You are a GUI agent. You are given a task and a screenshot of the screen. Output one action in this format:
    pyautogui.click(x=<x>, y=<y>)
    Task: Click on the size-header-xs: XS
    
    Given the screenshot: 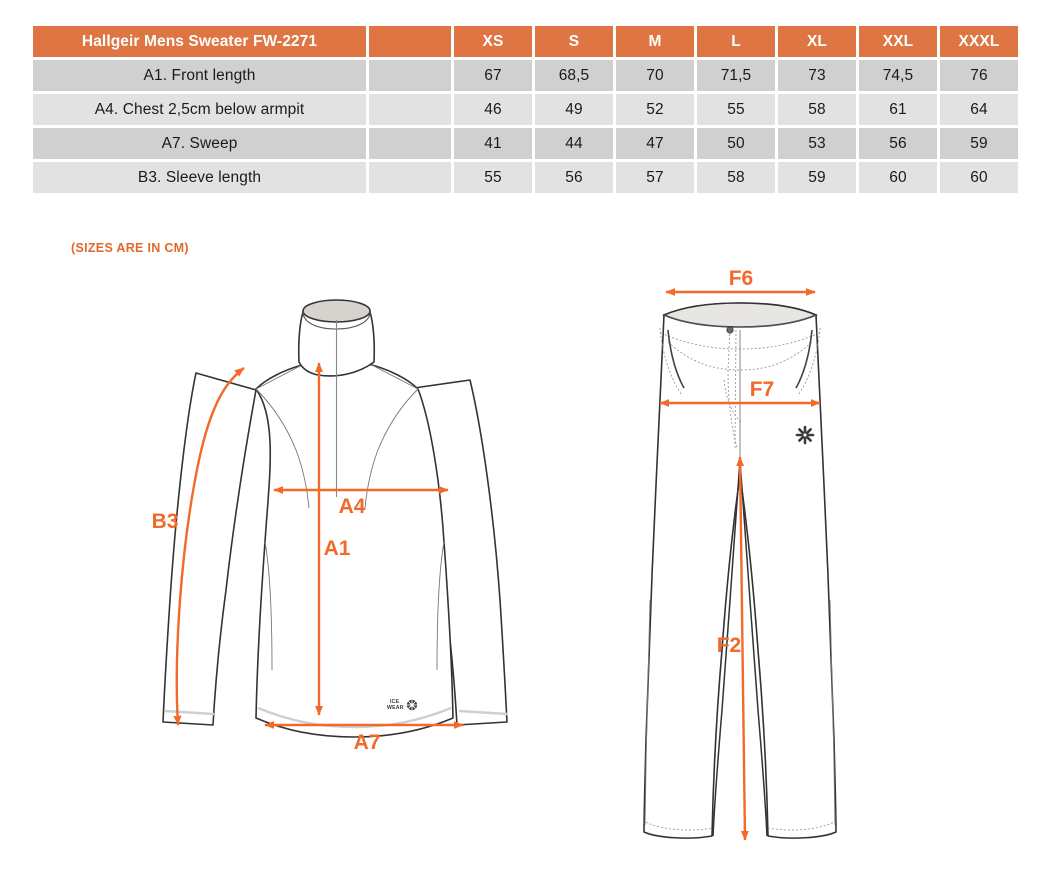 What is the action you would take?
    pyautogui.click(x=493, y=41)
    